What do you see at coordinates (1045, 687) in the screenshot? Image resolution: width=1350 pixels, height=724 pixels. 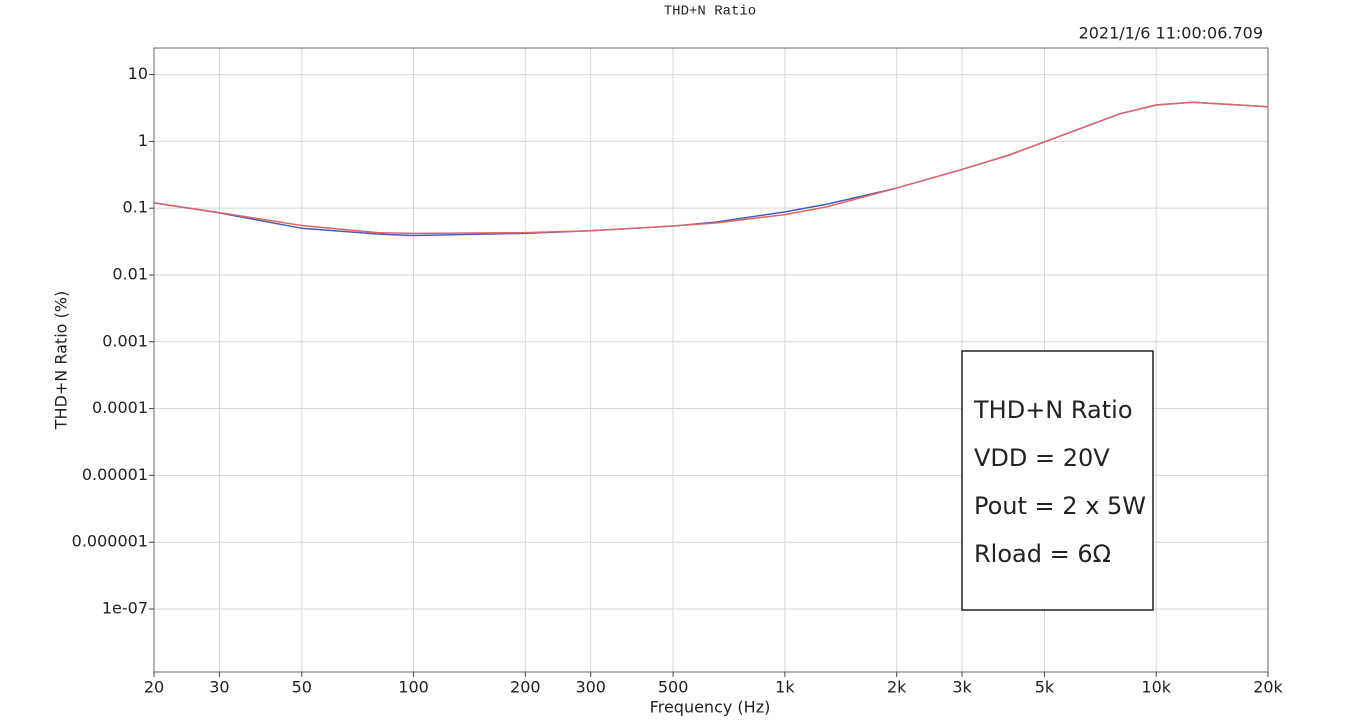 I see `x-tick-label: 5k` at bounding box center [1045, 687].